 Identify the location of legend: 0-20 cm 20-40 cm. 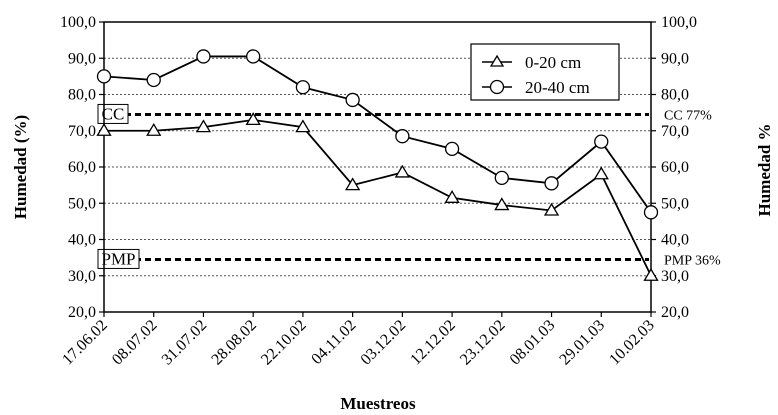
(545, 72).